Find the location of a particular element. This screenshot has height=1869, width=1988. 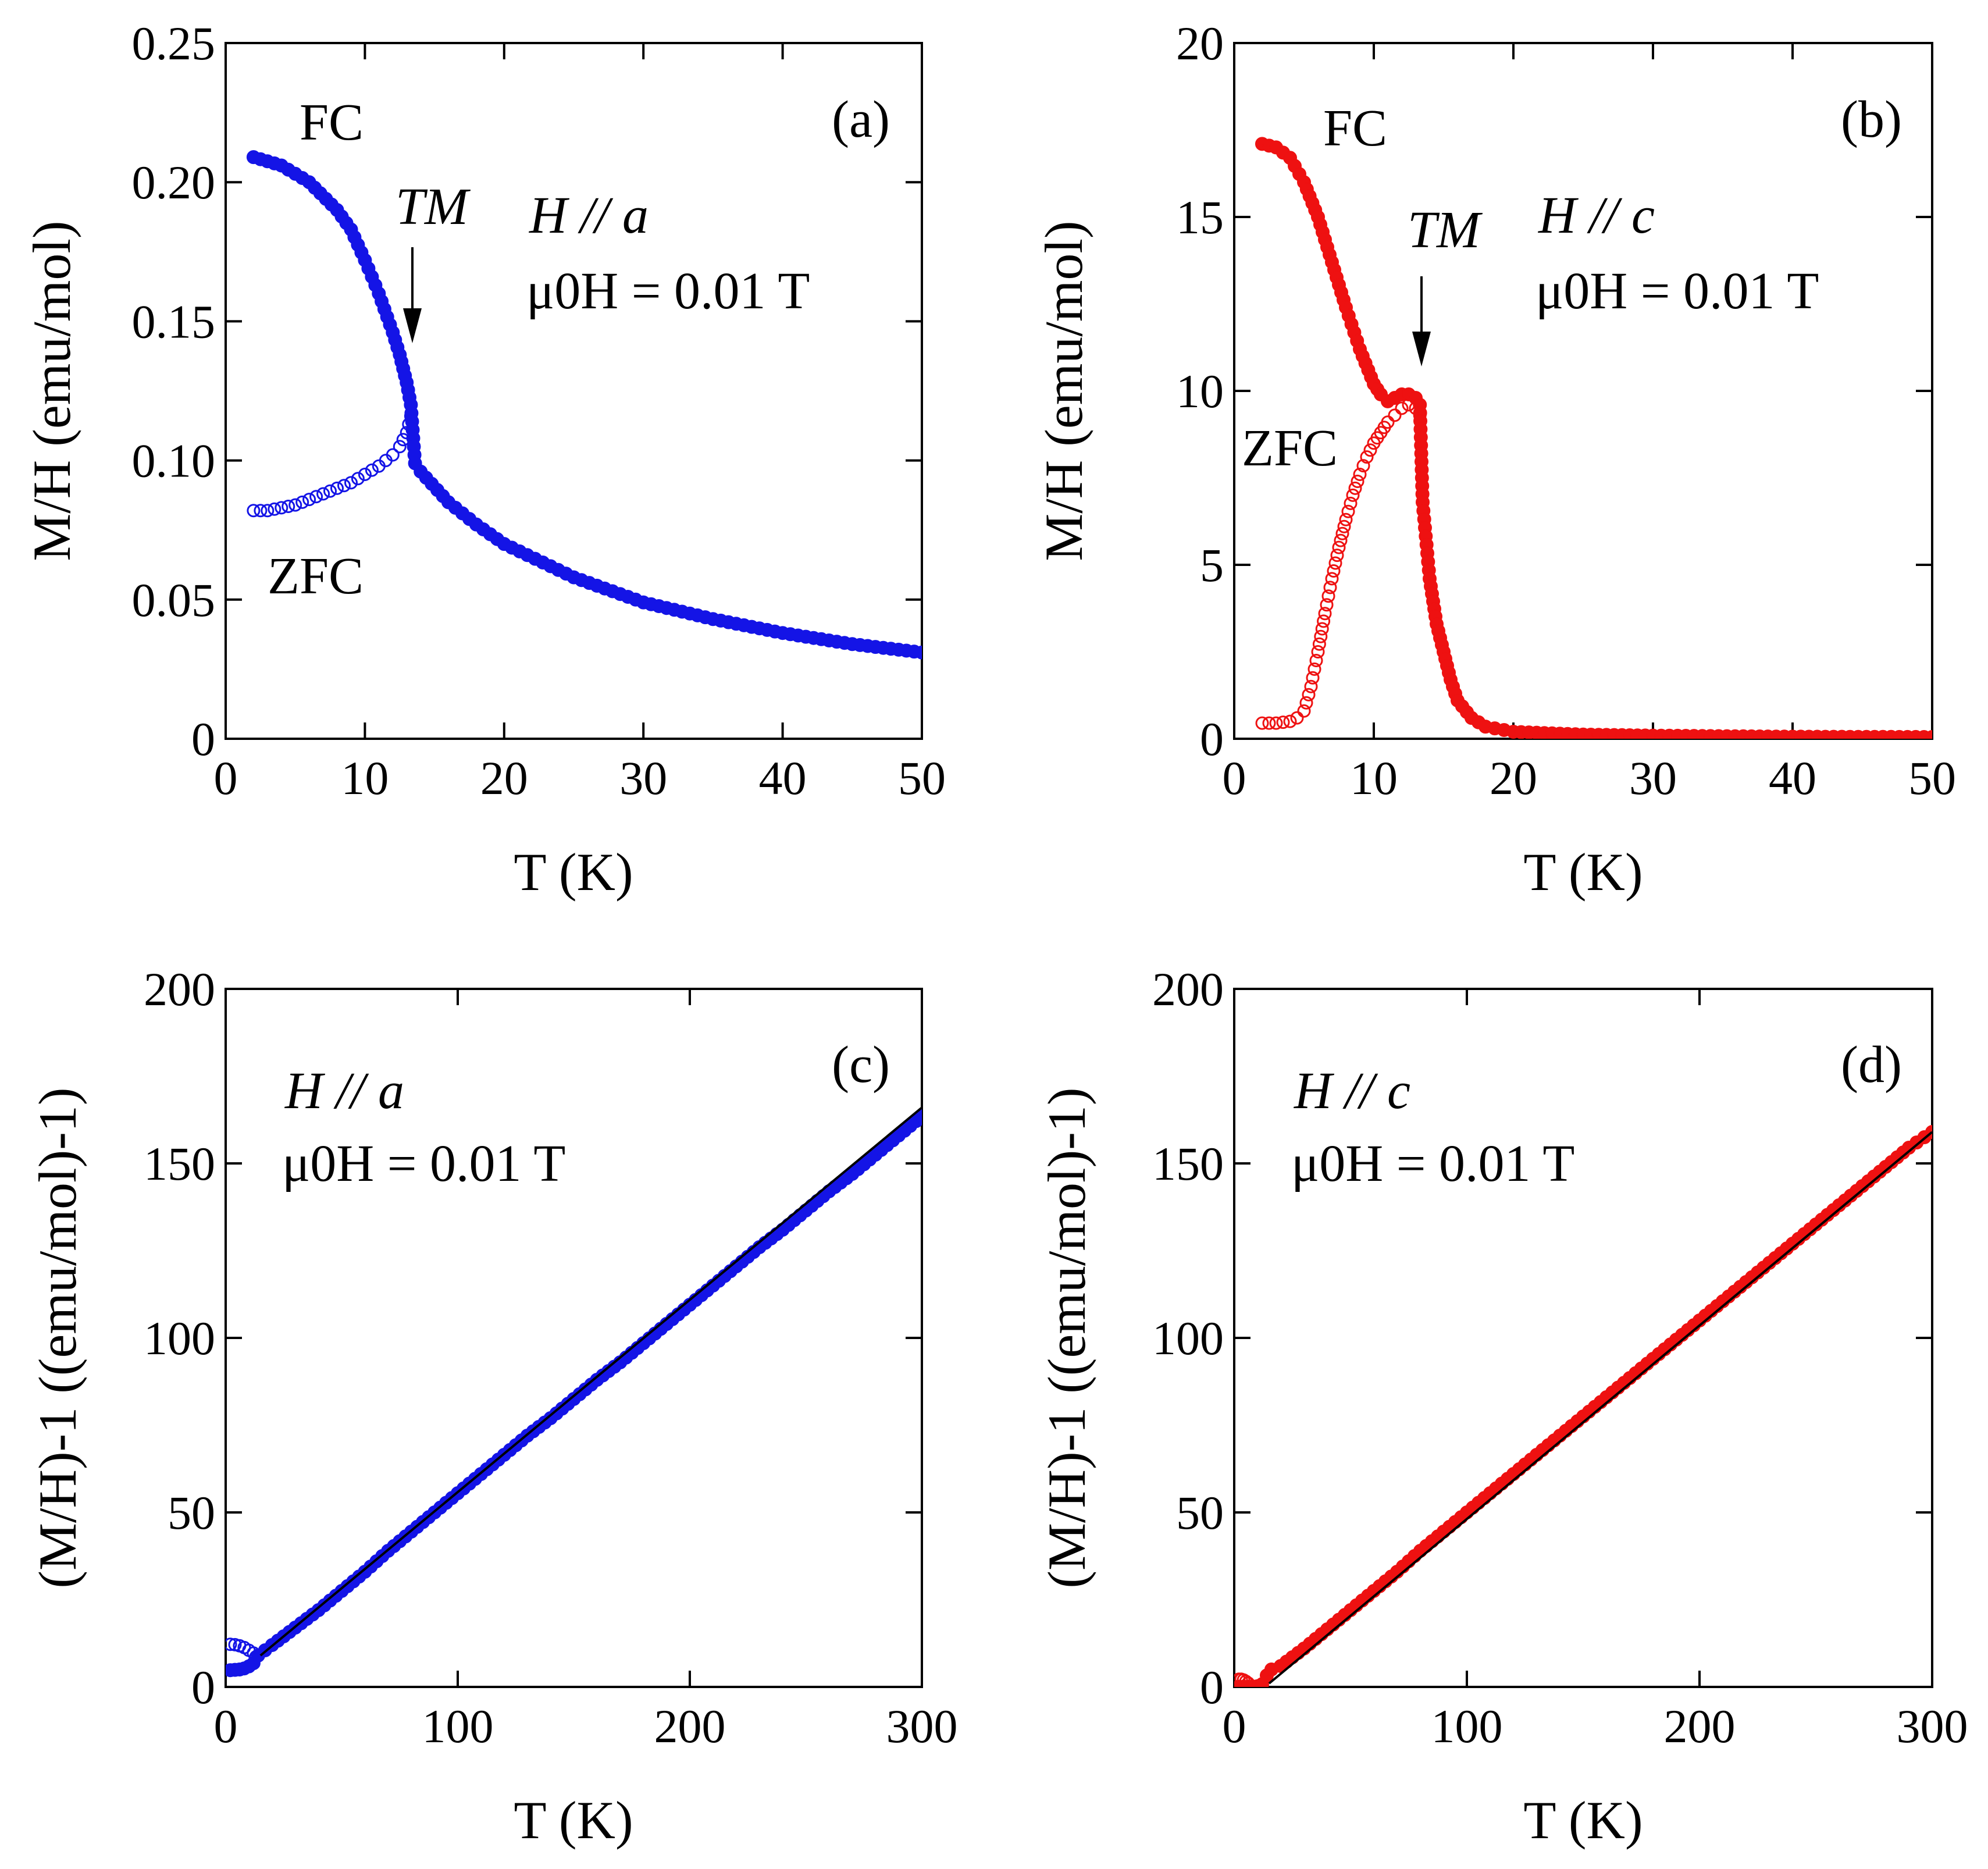

panel-d-field: μ0H = 0.01 T is located at coordinates (1433, 1163).